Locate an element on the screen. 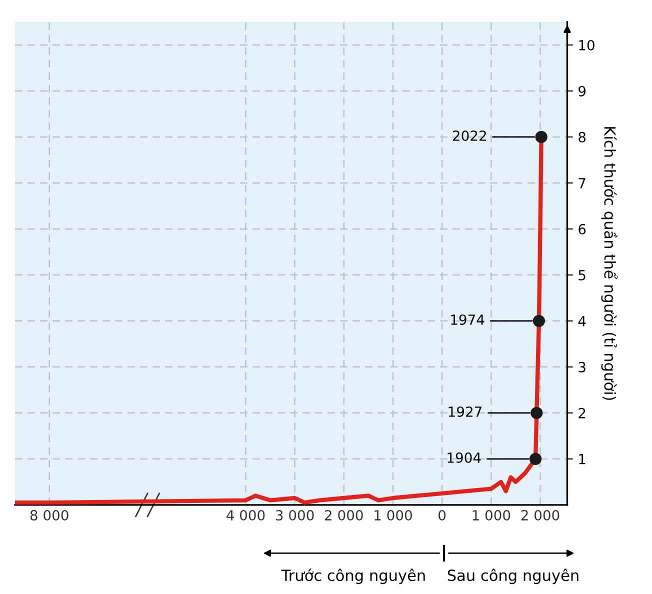  annotation: 1927 is located at coordinates (465, 411).